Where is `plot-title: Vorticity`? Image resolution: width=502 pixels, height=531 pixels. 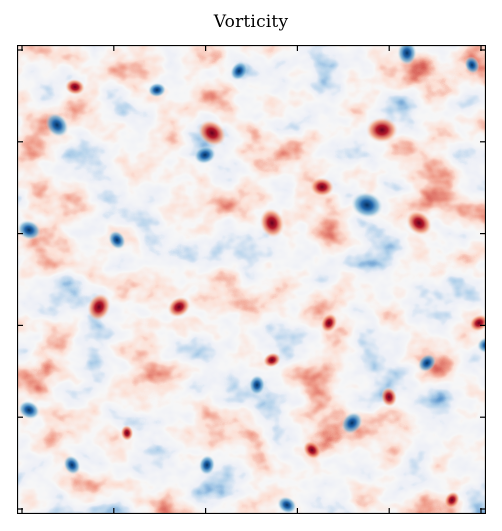
plot-title: Vorticity is located at coordinates (251, 22).